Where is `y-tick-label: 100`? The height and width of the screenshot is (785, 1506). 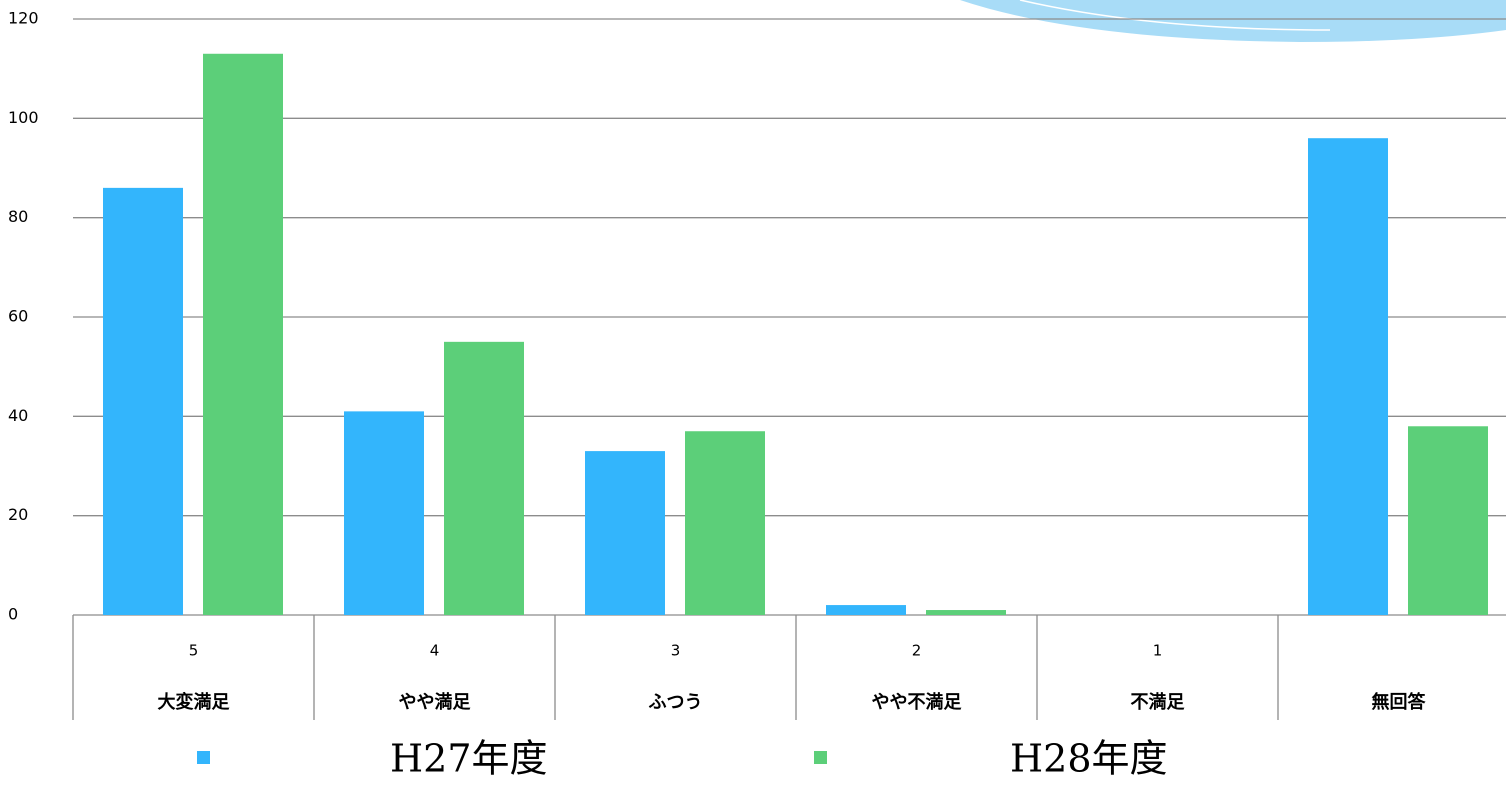 y-tick-label: 100 is located at coordinates (23, 117).